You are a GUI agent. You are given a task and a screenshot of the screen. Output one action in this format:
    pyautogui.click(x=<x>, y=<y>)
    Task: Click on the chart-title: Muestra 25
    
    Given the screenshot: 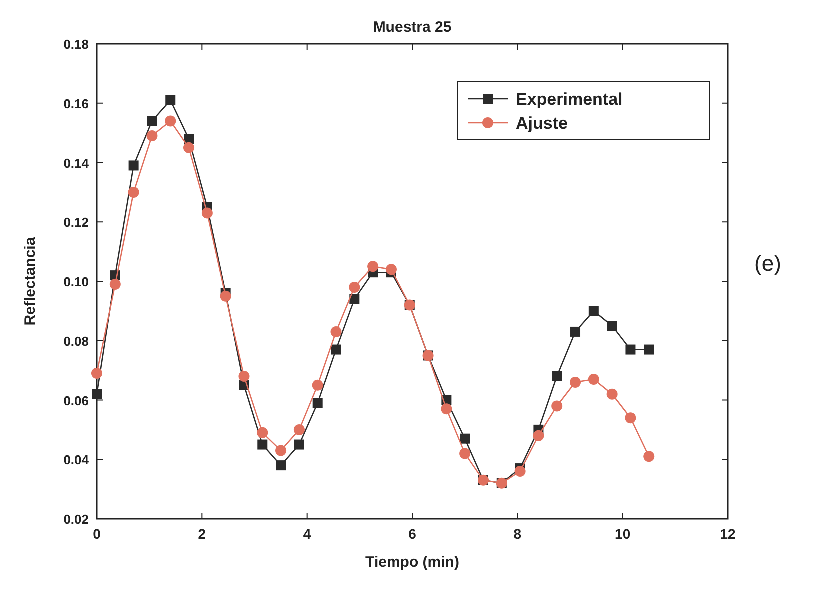 What is the action you would take?
    pyautogui.click(x=412, y=27)
    